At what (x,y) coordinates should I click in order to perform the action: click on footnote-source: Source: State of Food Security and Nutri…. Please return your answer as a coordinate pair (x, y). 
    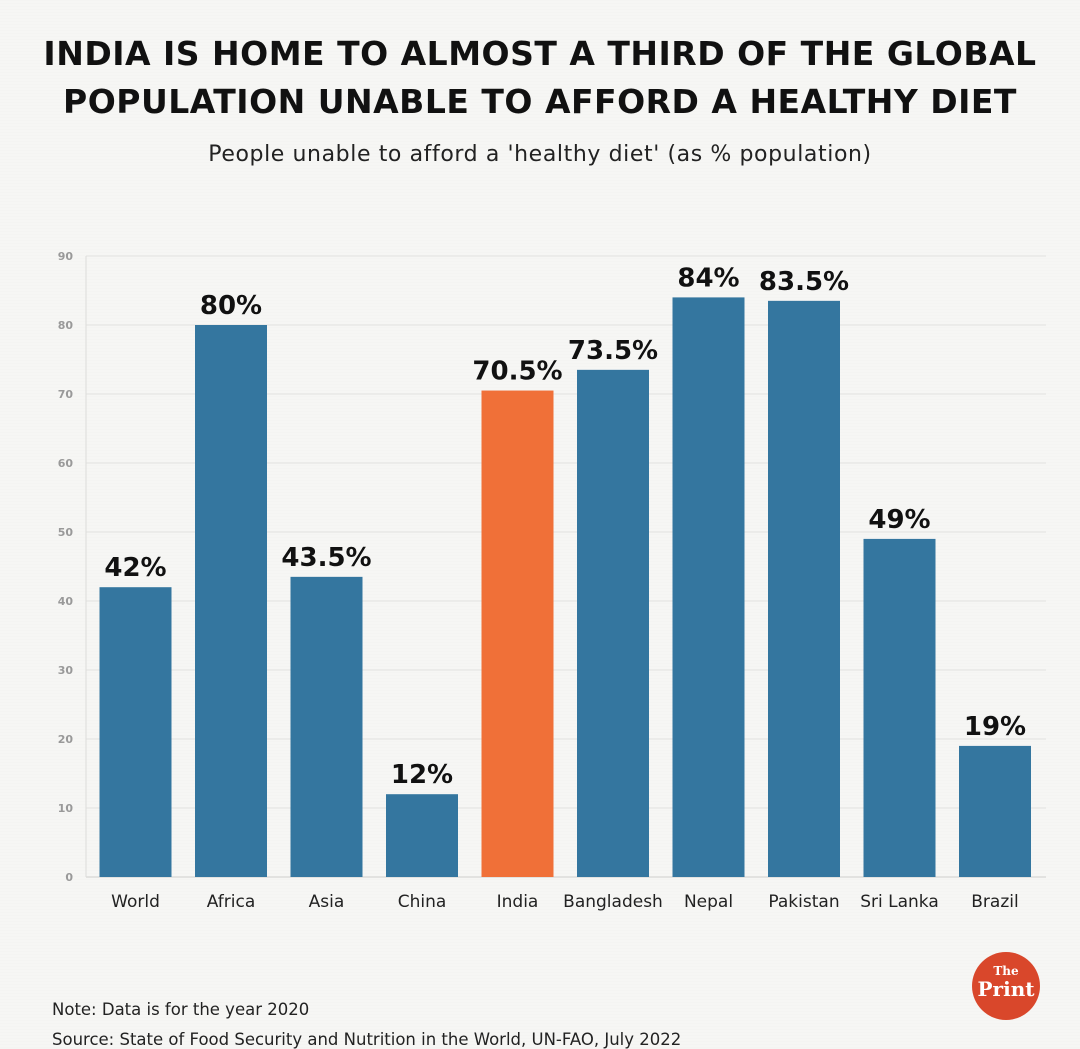
    Looking at the image, I should click on (367, 1039).